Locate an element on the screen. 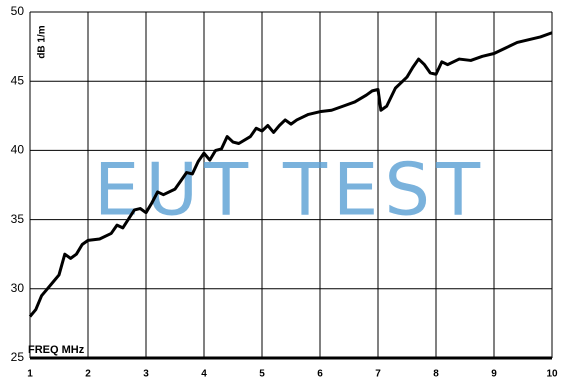 The width and height of the screenshot is (567, 388). x-tick-label: 4 is located at coordinates (204, 374).